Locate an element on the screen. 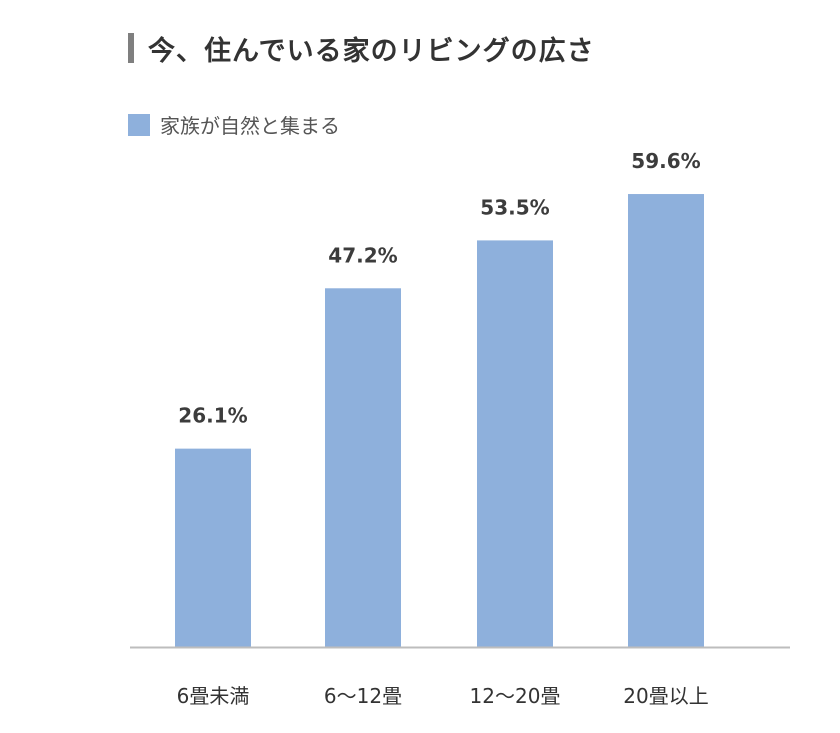  category-label: 20畳以上 is located at coordinates (665, 696).